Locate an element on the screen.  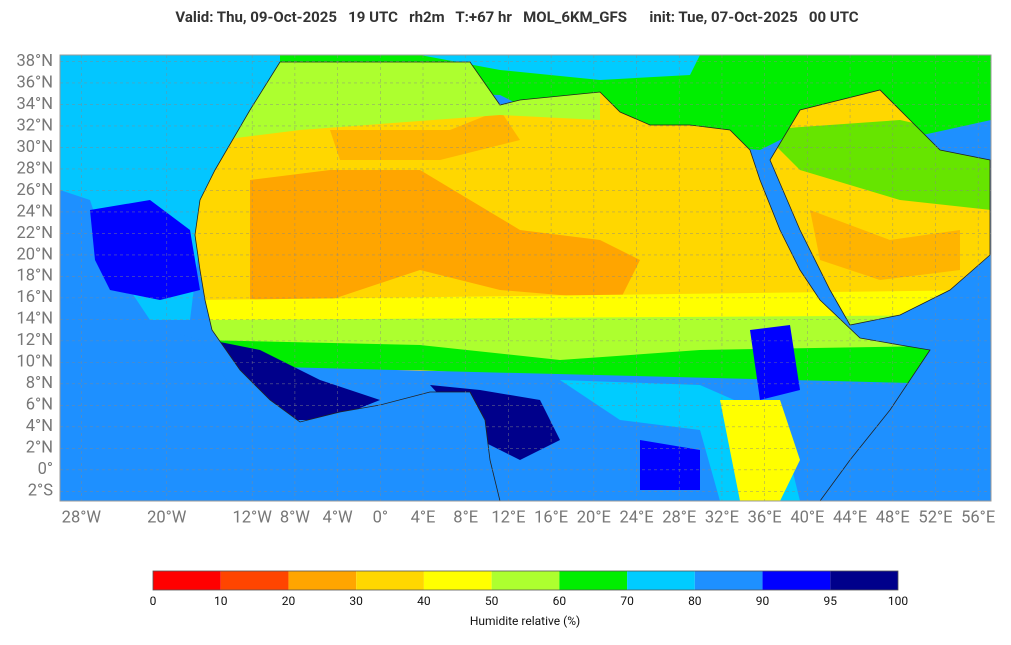
lat-label: 2°N is located at coordinates (39, 448).